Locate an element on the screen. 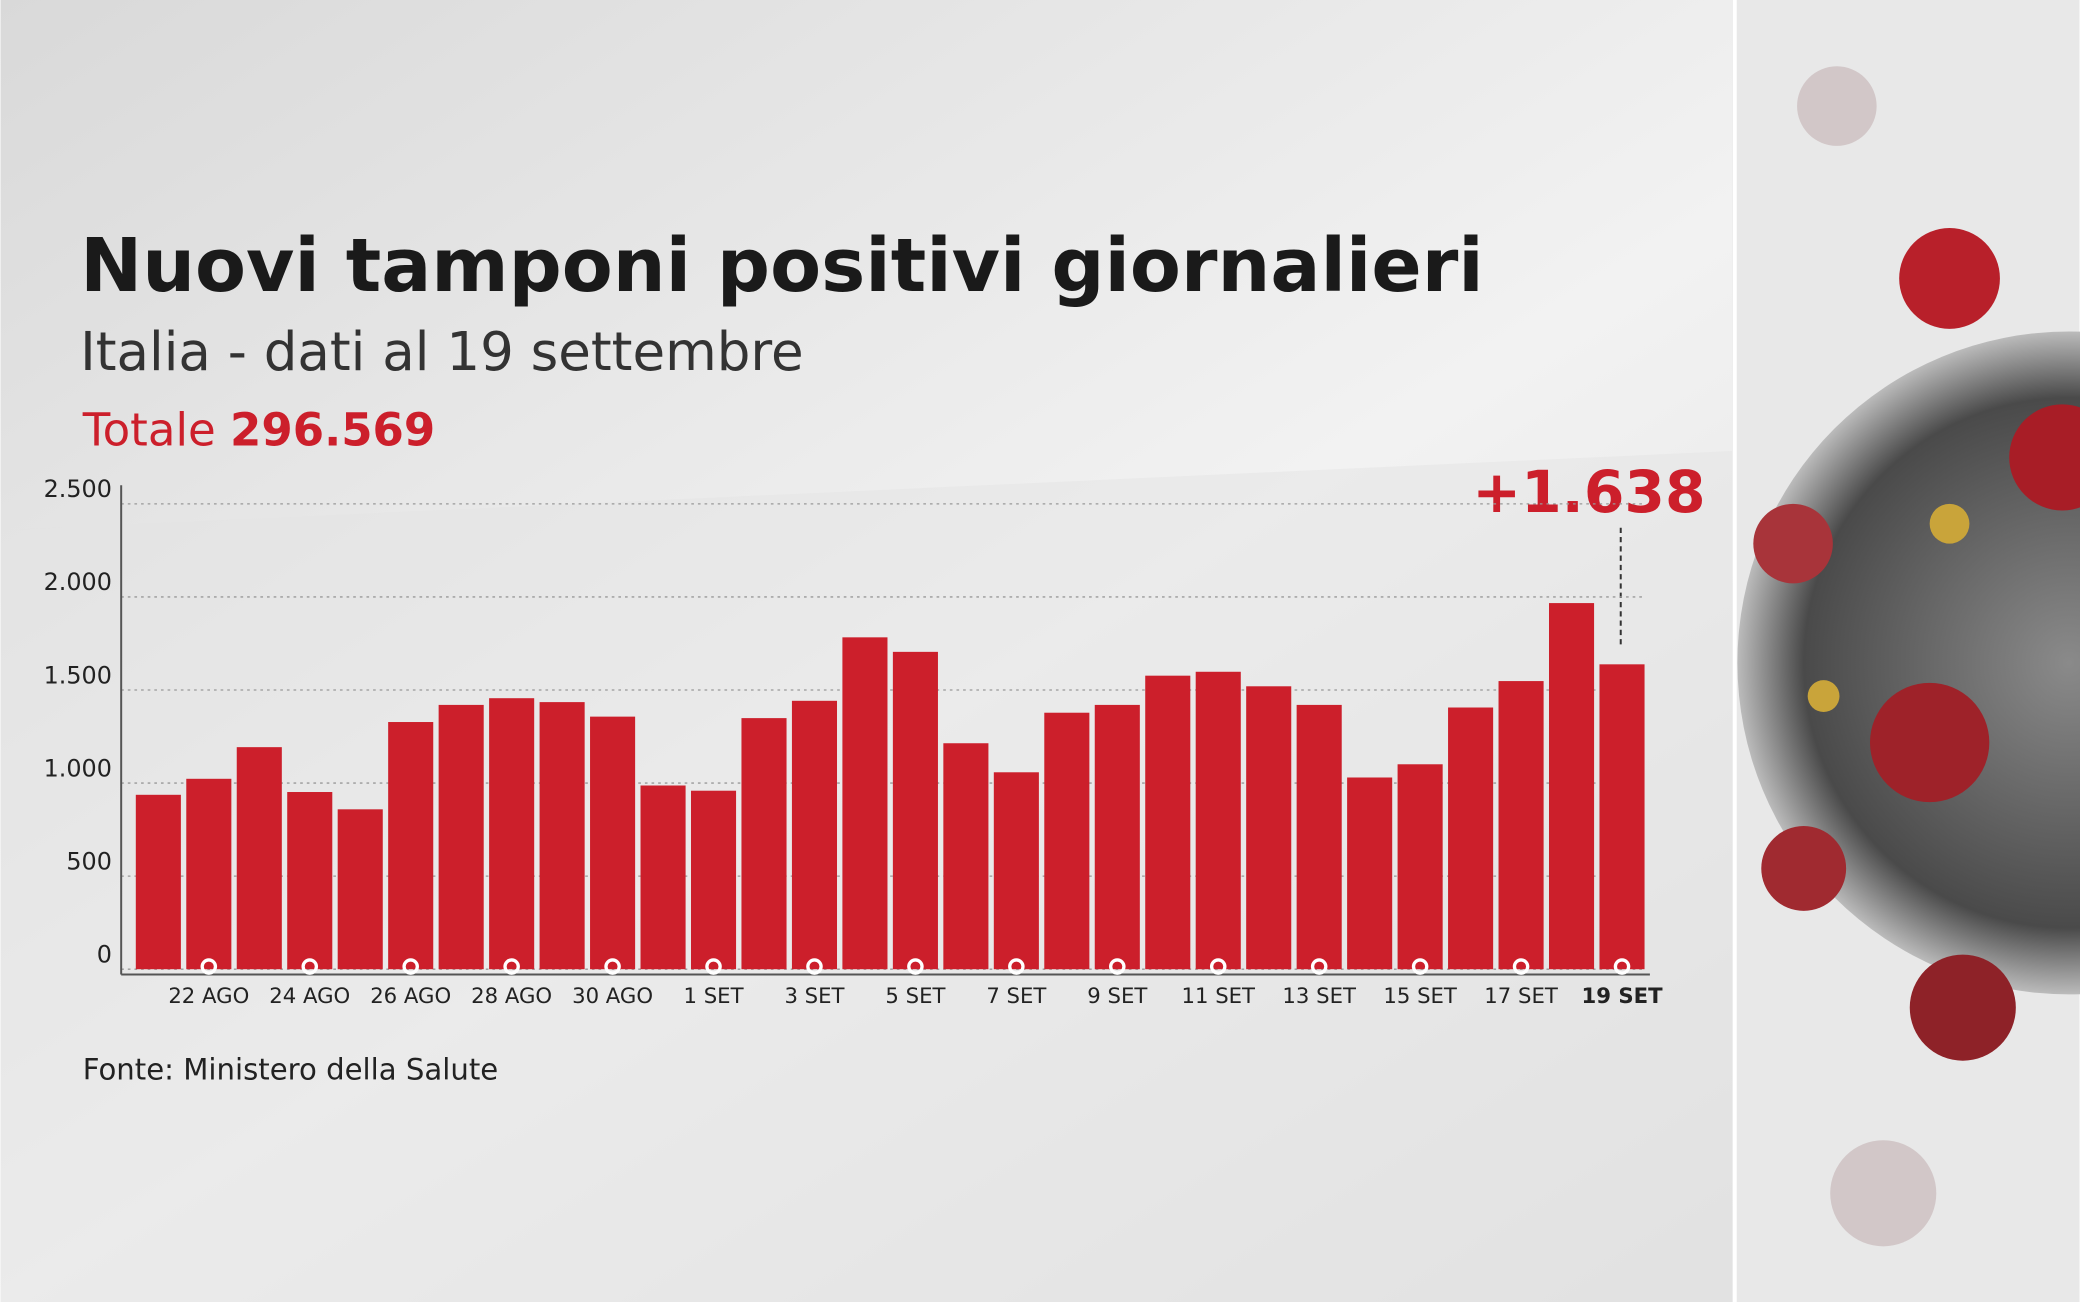 This screenshot has width=2080, height=1302. y-tick-label: 0 is located at coordinates (104, 954).